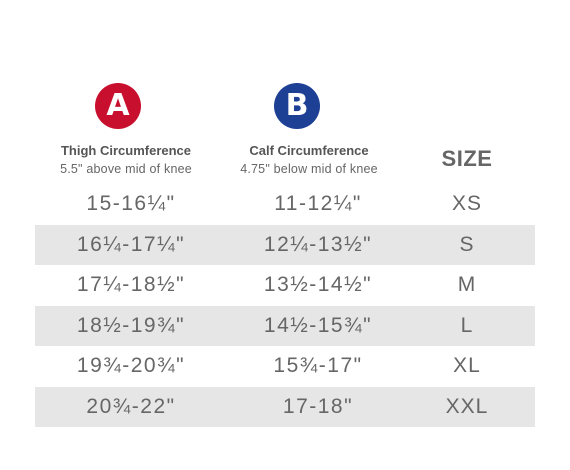  What do you see at coordinates (131, 366) in the screenshot?
I see `thigh-cell: 19¾-20¾"` at bounding box center [131, 366].